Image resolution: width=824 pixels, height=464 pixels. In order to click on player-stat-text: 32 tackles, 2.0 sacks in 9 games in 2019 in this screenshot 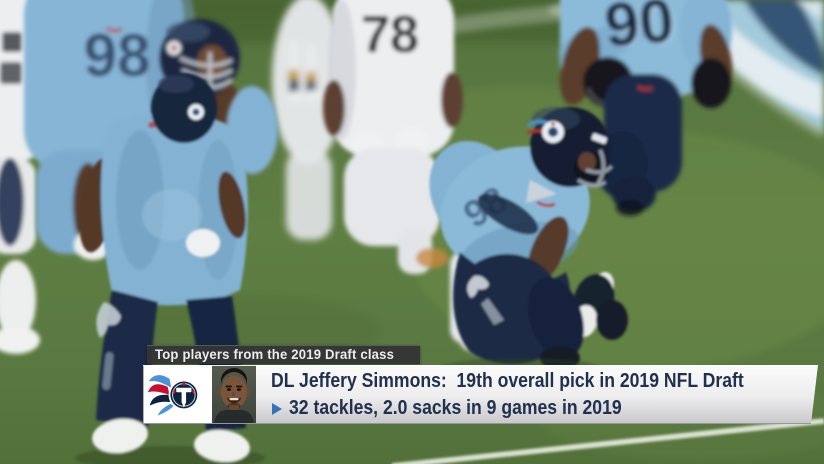, I will do `click(455, 408)`.